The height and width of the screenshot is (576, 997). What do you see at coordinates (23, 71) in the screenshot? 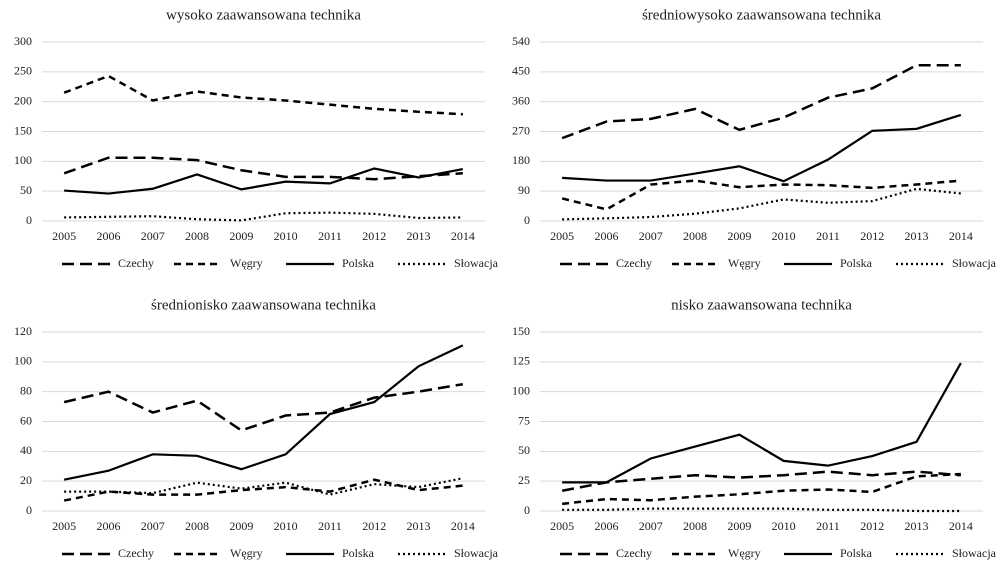
I see `y-tick-label: 250` at bounding box center [23, 71].